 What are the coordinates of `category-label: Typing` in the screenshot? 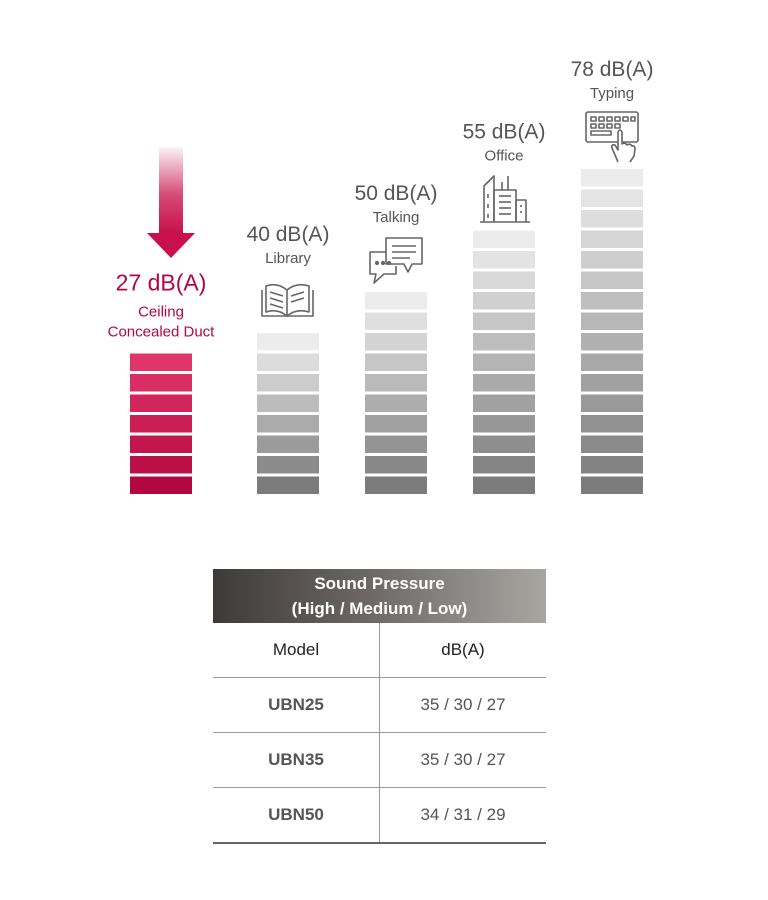 It's located at (612, 93).